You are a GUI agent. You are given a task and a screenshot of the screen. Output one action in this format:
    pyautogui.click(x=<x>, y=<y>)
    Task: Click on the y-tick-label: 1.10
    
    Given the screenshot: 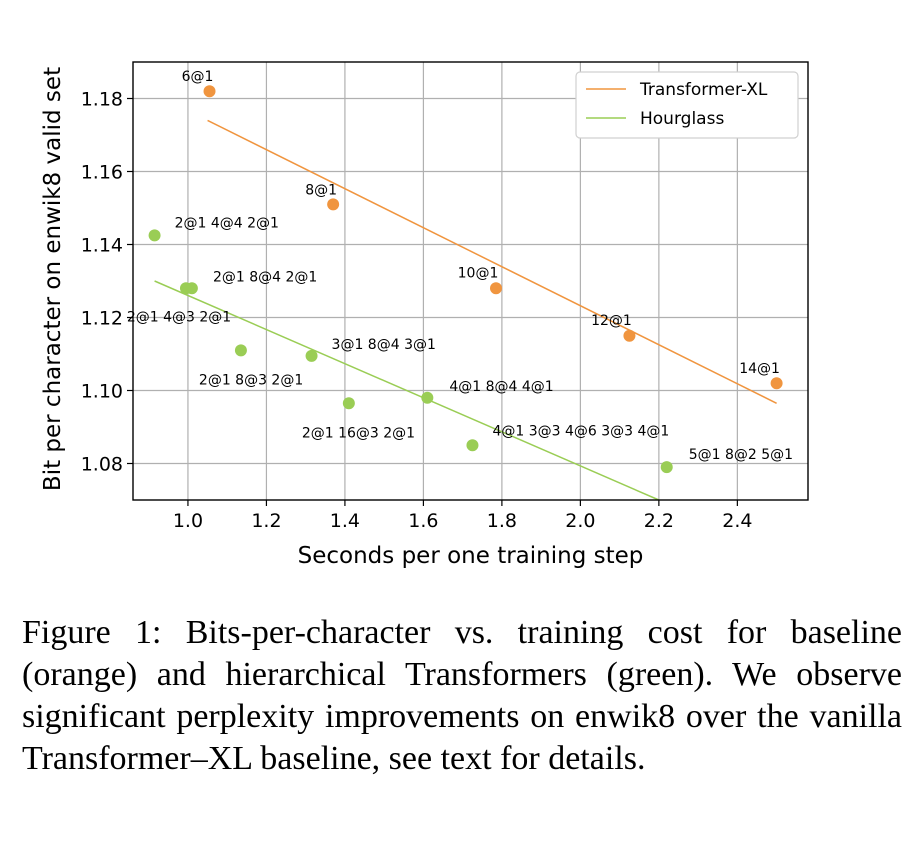 What is the action you would take?
    pyautogui.click(x=102, y=392)
    